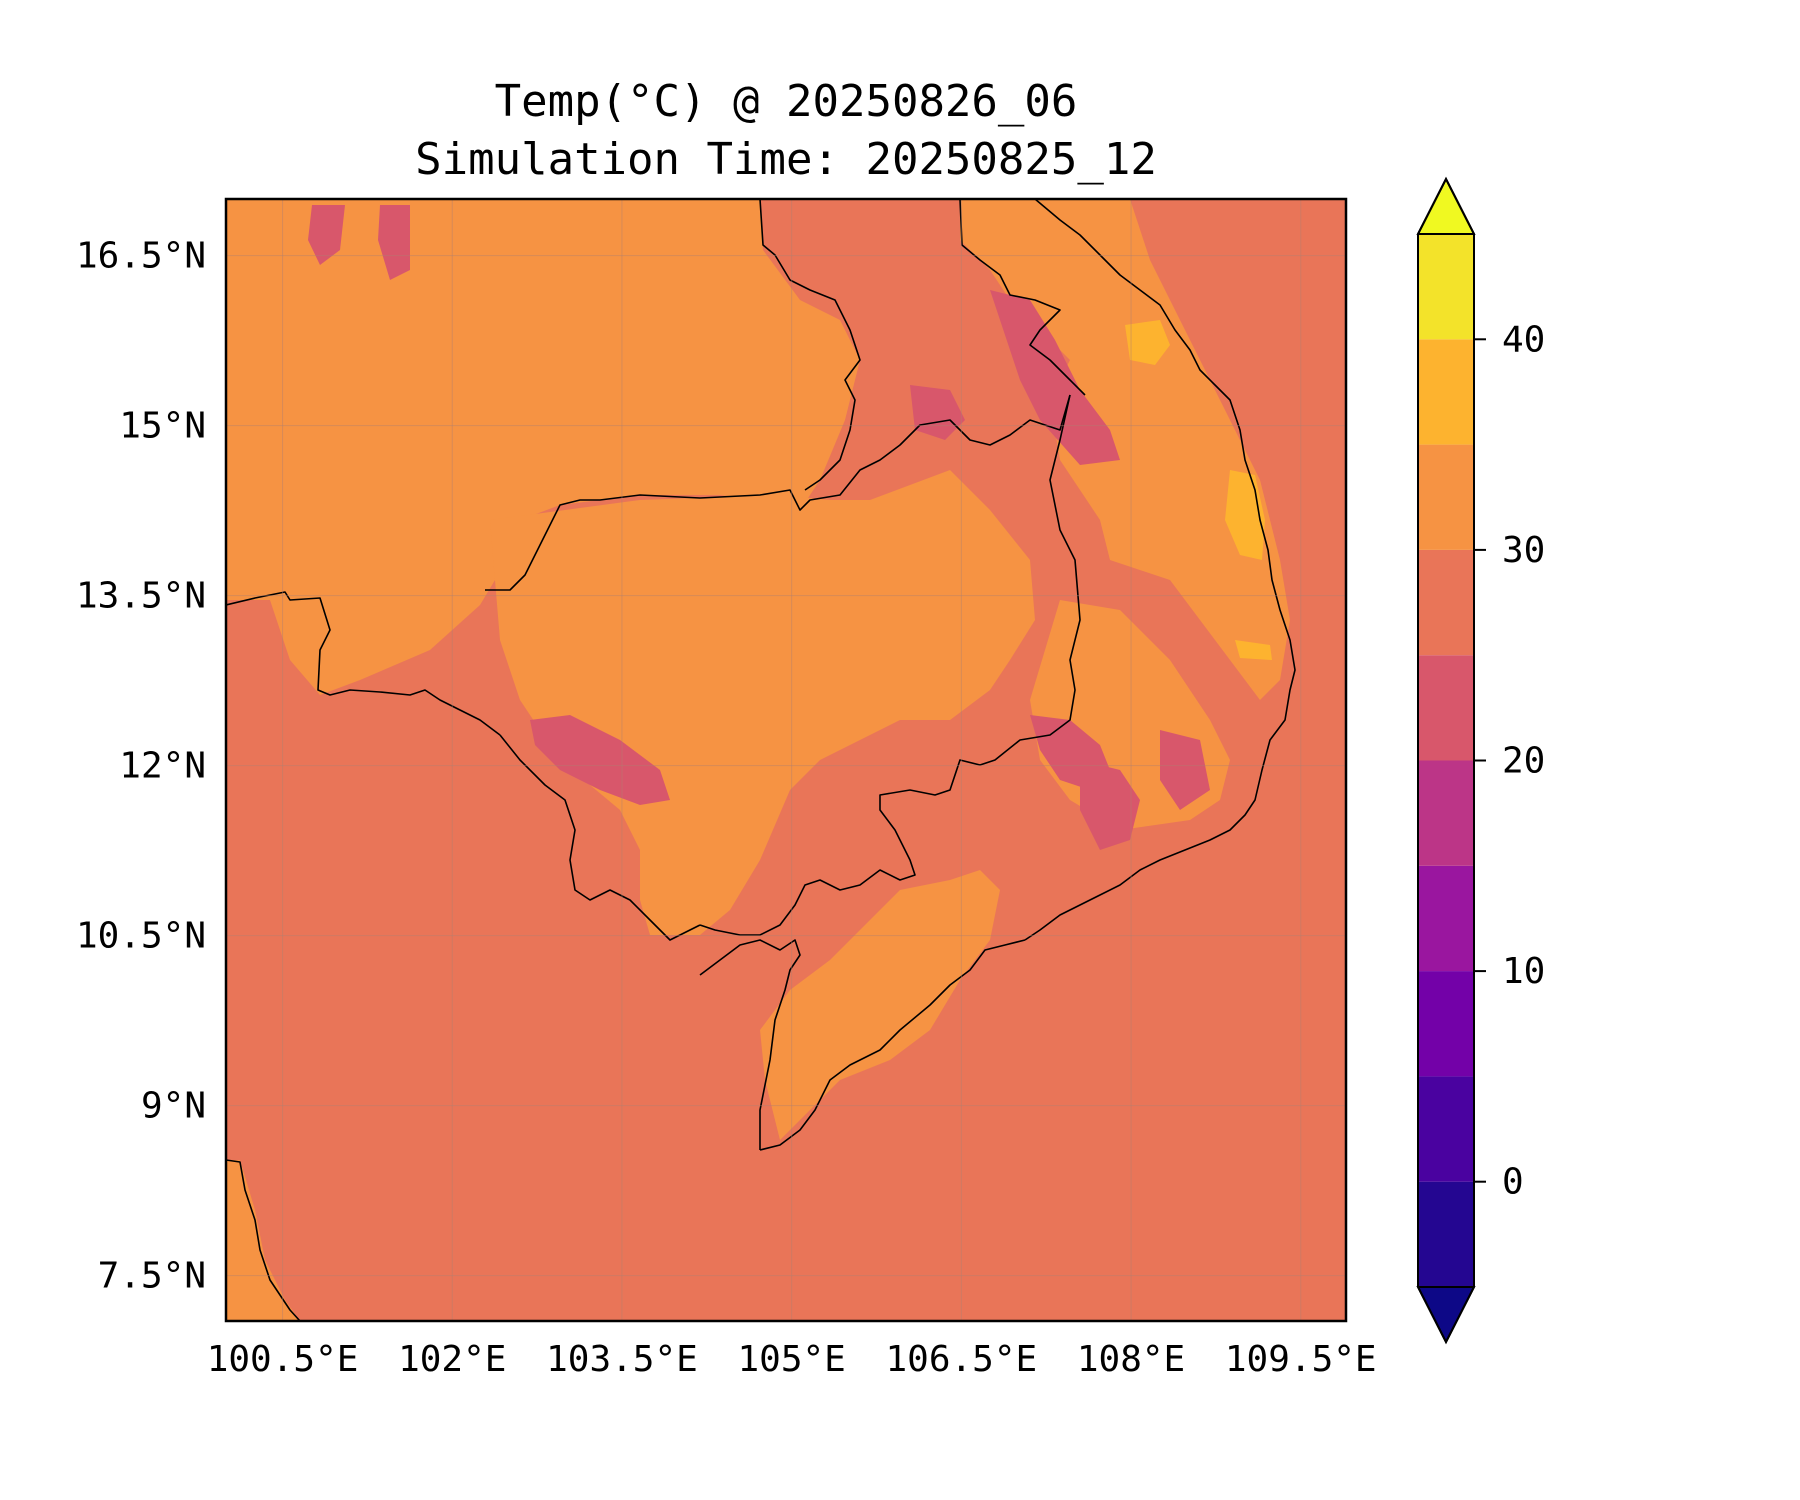 The width and height of the screenshot is (1800, 1500). Describe the element at coordinates (162, 426) in the screenshot. I see `y-tick-label-1: 15°N` at that location.